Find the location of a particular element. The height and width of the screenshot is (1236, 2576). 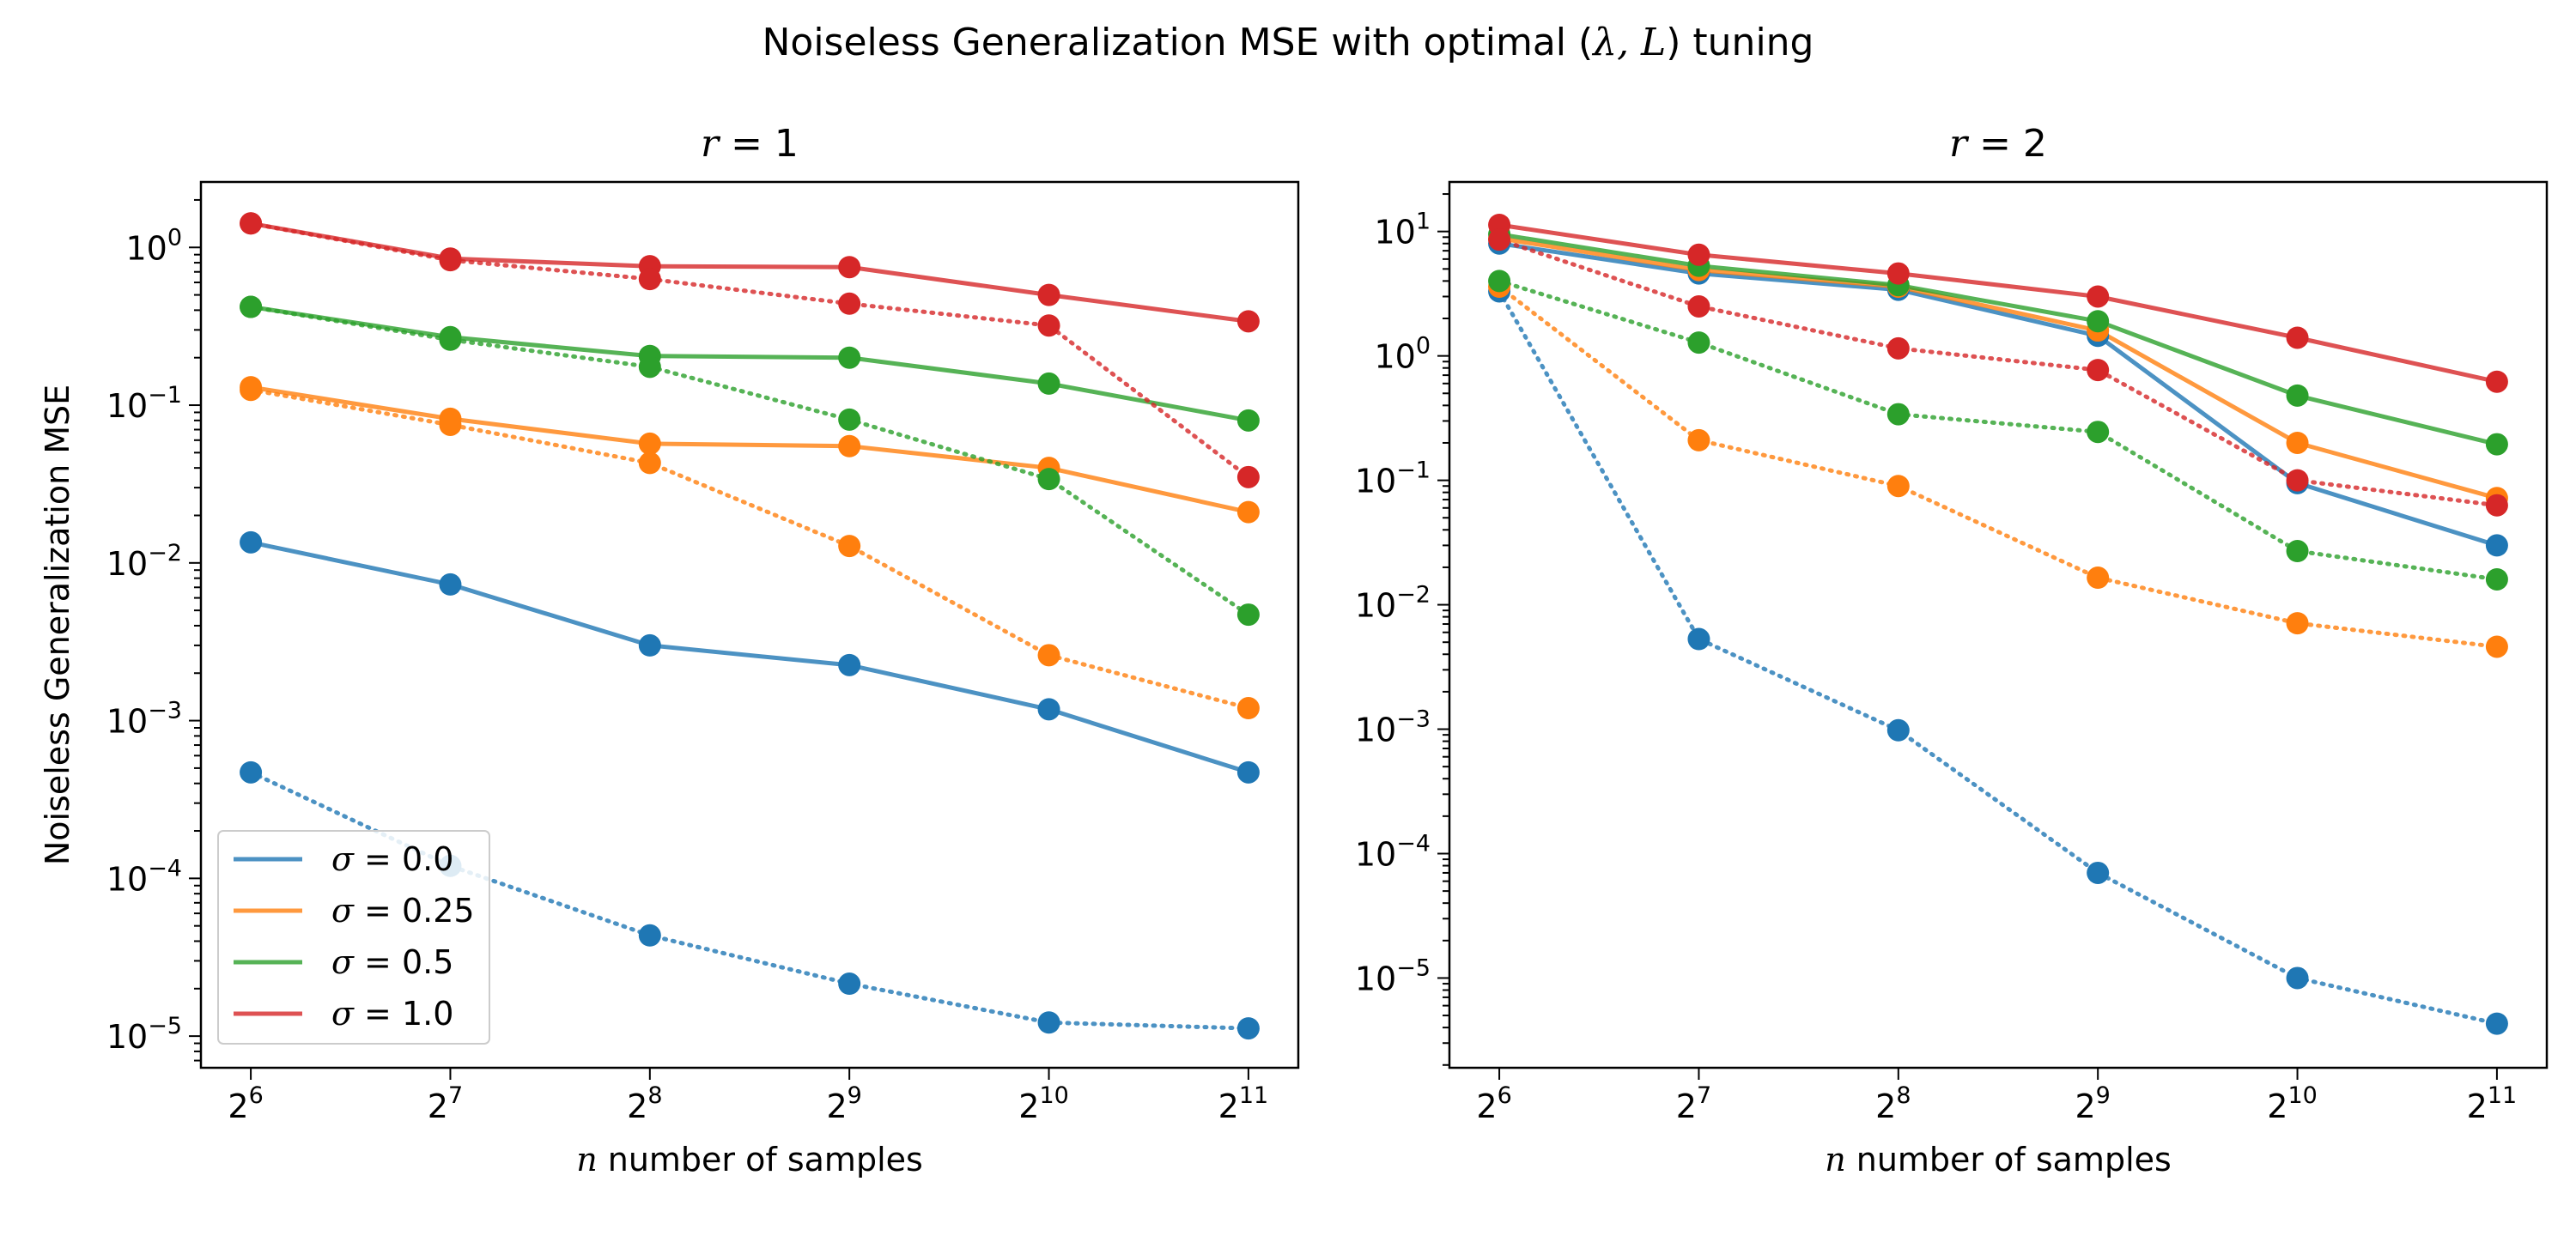

legend-entry: σ = 1.0 is located at coordinates (344, 1014).